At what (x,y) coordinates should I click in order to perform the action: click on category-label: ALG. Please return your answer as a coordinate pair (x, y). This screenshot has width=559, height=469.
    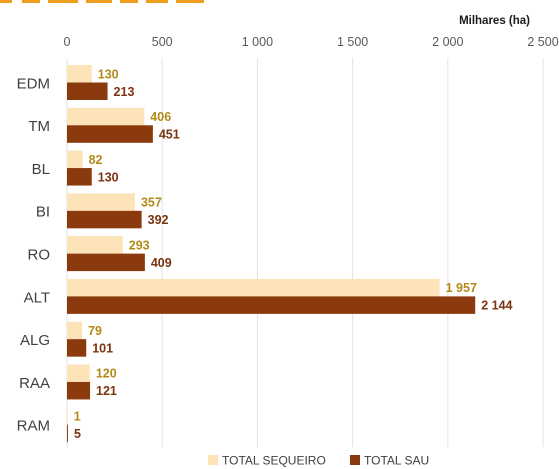
    Looking at the image, I should click on (35, 340).